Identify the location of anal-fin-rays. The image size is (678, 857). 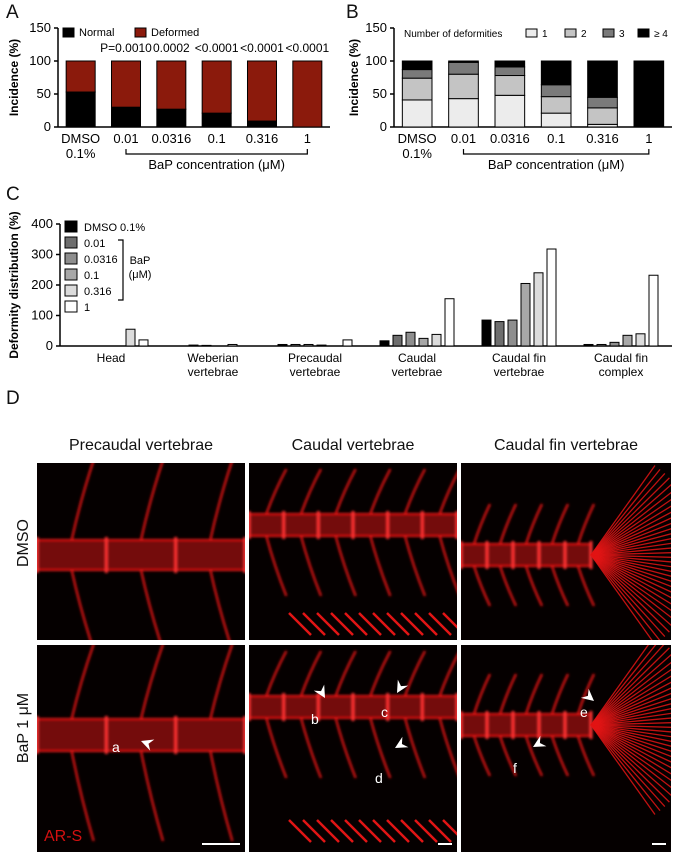
(372, 831).